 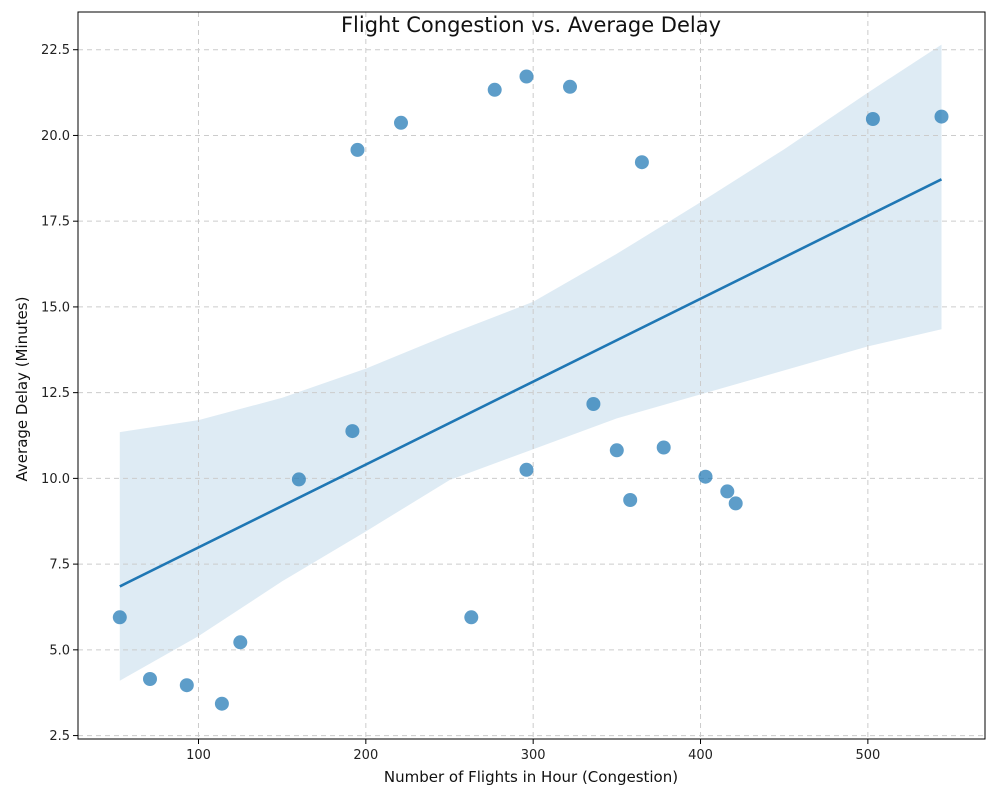 I want to click on y-axis-label: Average Delay (Minutes), so click(x=22, y=389).